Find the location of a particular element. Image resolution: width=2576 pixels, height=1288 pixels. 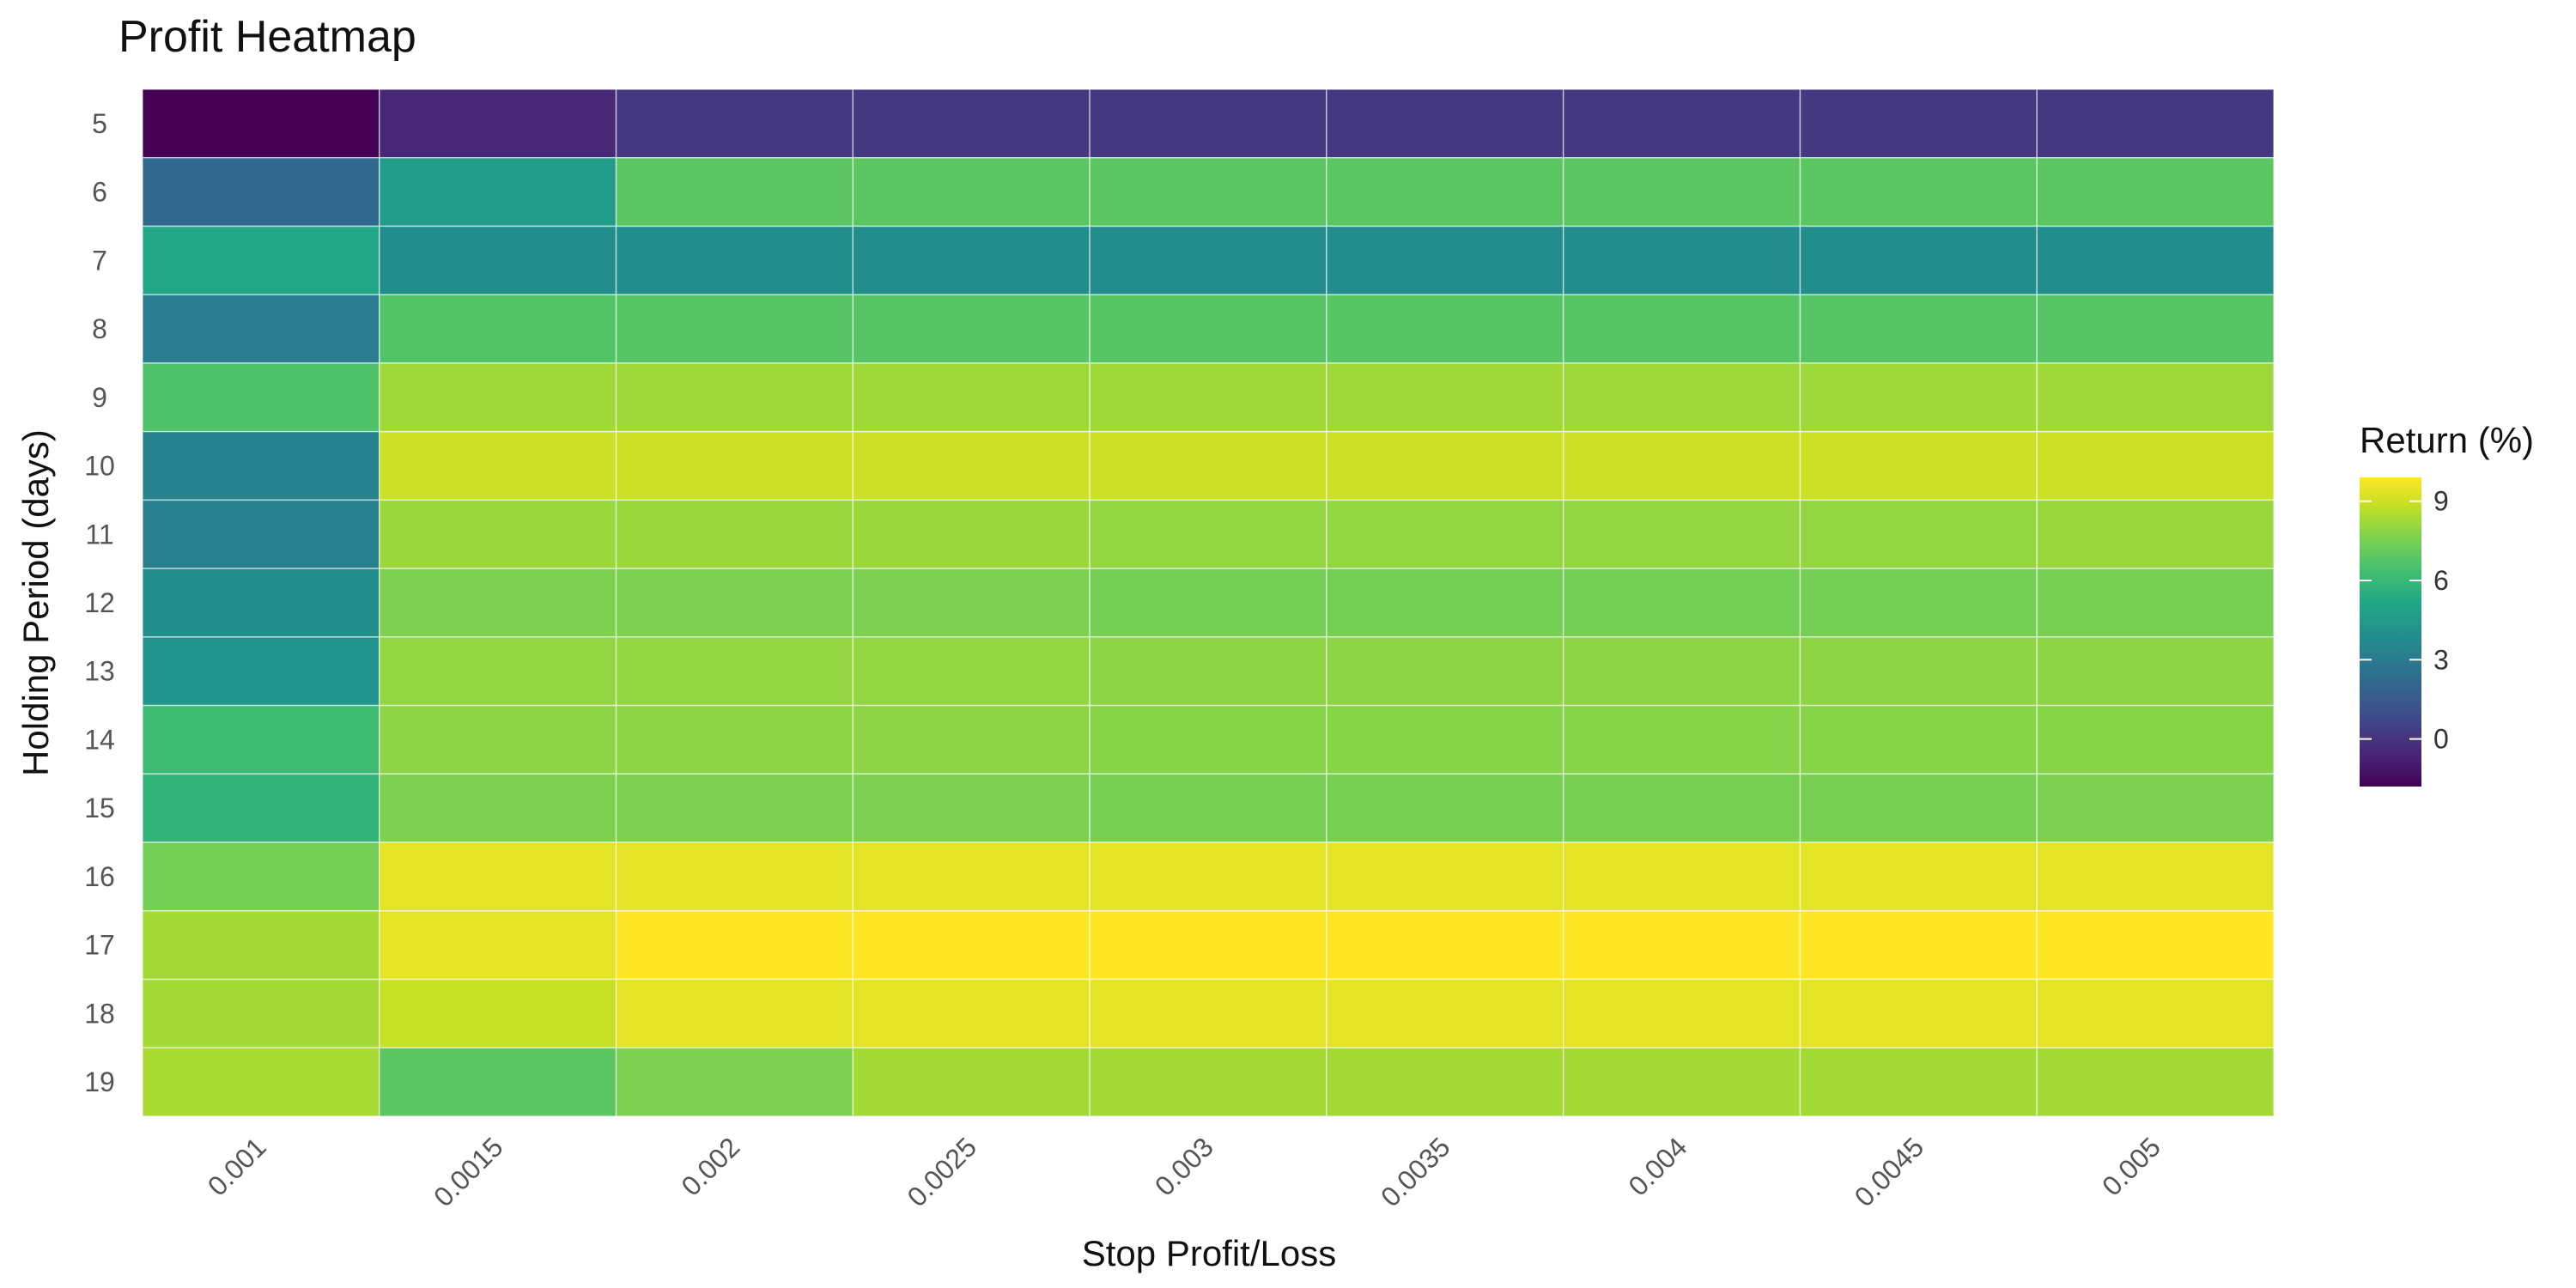

legend-ticks: 0 3 6 9 is located at coordinates (2405, 620).